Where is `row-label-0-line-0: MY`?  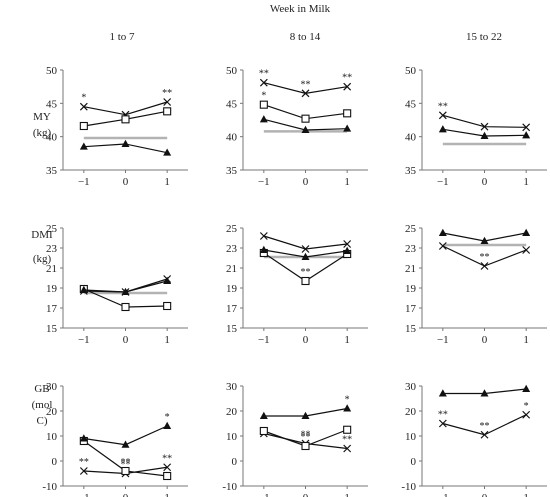 row-label-0-line-0: MY is located at coordinates (42, 117).